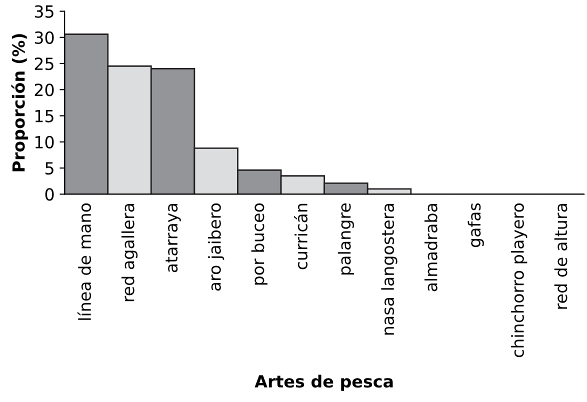  I want to click on x-tick-label: por buceo, so click(259, 244).